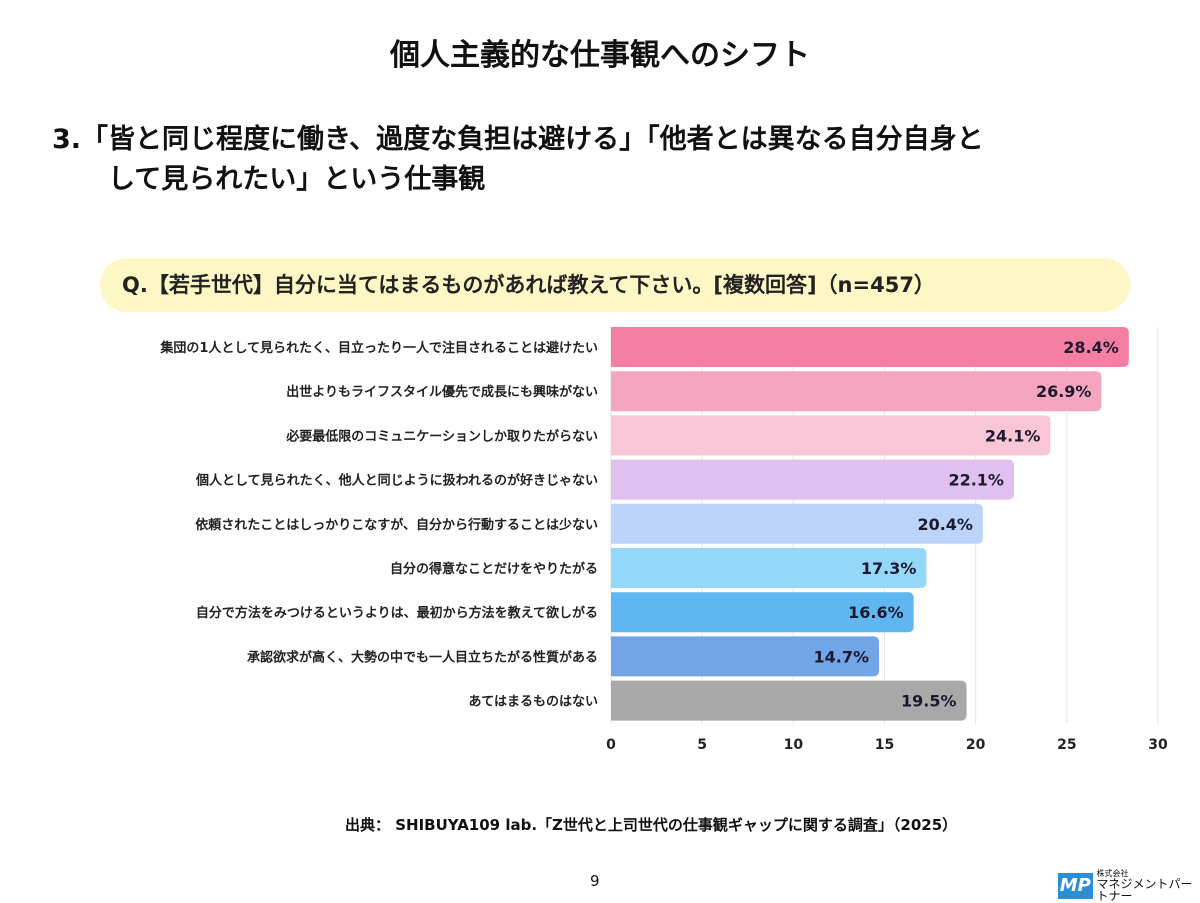 The image size is (1200, 903). I want to click on bar-value-label: 16.6%, so click(876, 612).